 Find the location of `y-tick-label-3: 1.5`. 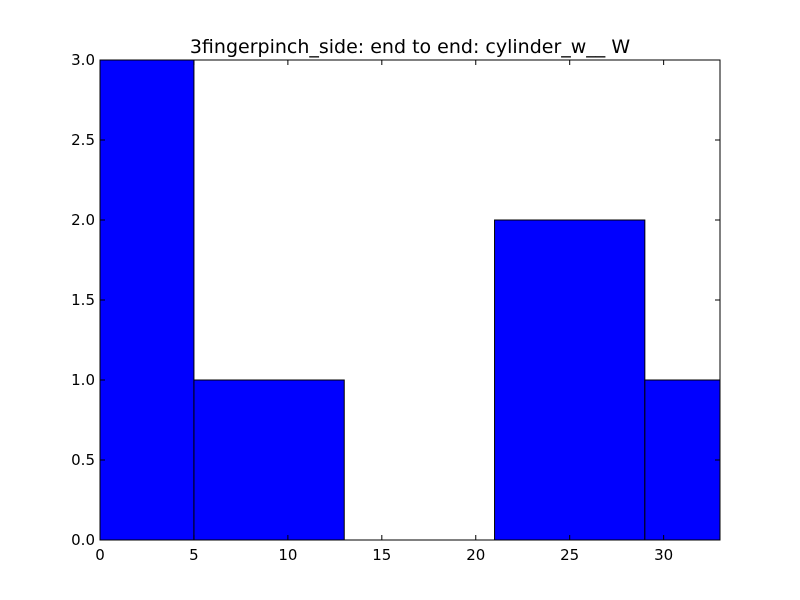

y-tick-label-3: 1.5 is located at coordinates (83, 300).